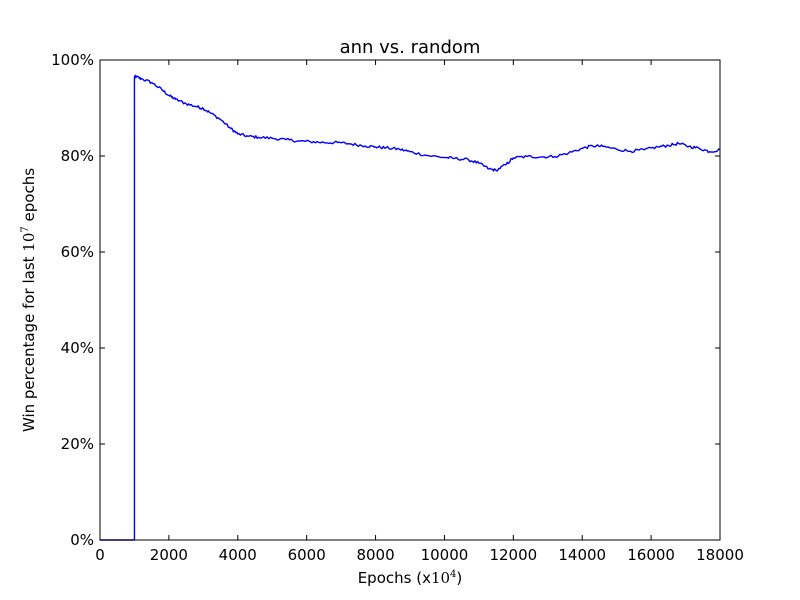 Image resolution: width=800 pixels, height=600 pixels. What do you see at coordinates (77, 156) in the screenshot?
I see `y-tick-label: 80%` at bounding box center [77, 156].